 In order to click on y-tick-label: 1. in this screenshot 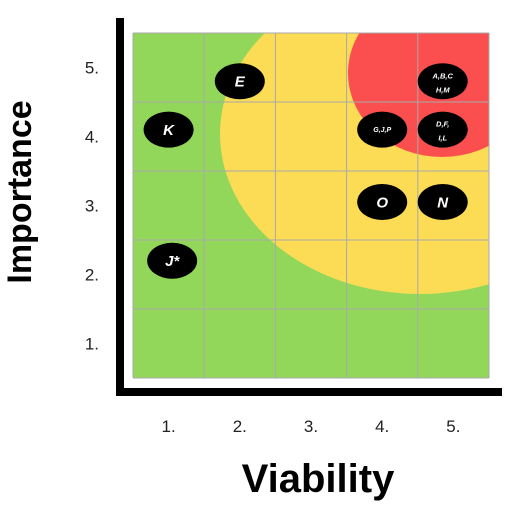, I will do `click(92, 344)`.